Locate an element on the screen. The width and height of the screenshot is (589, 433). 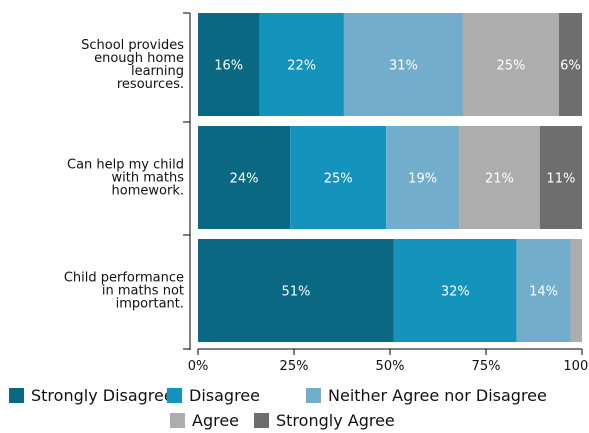
legend-label: Strongly Agree is located at coordinates (335, 420).